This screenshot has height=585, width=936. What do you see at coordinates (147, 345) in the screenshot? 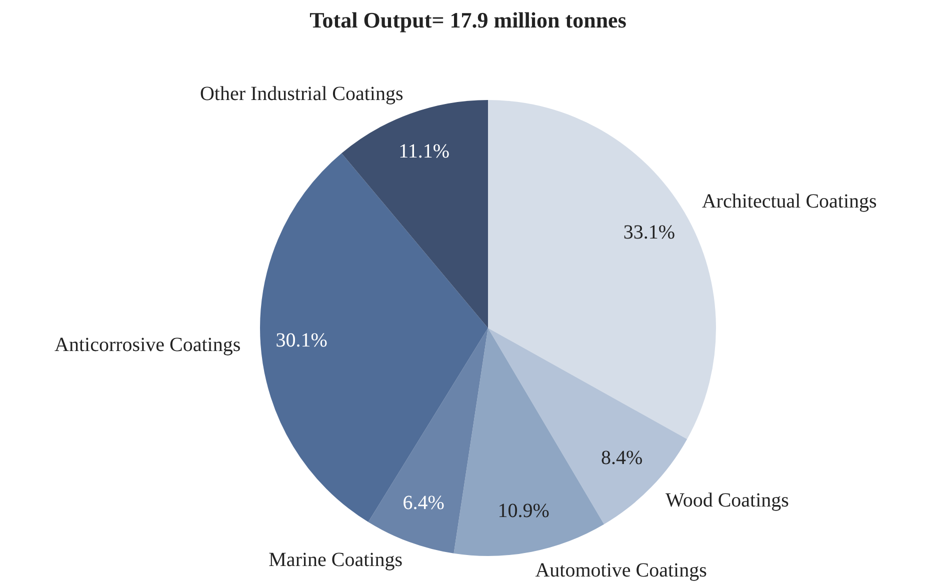
I see `slice-label: Anticorrosive Coatings` at bounding box center [147, 345].